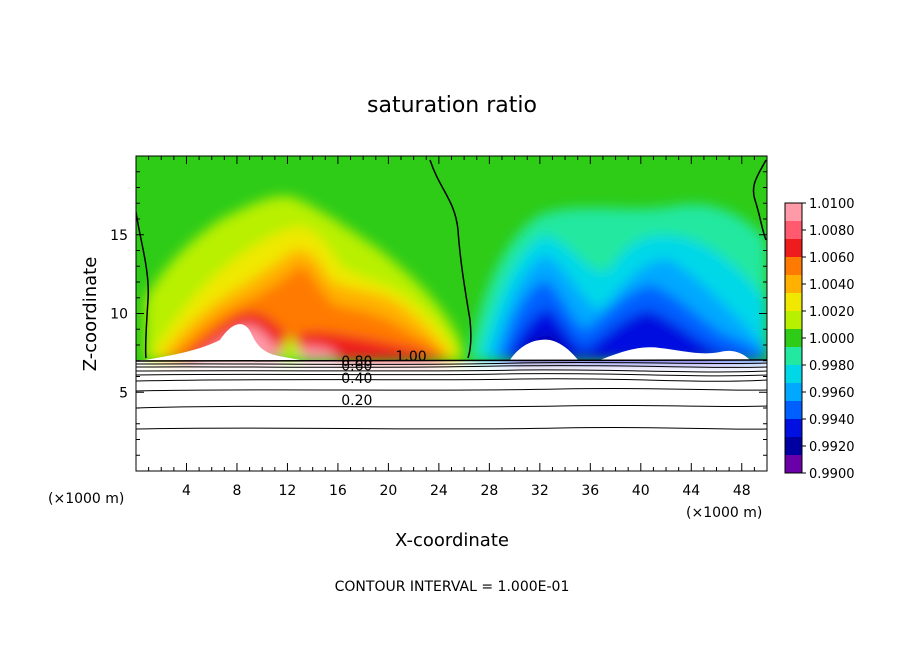 This screenshot has width=904, height=654. I want to click on y-axis-title: Z-coordinate, so click(90, 314).